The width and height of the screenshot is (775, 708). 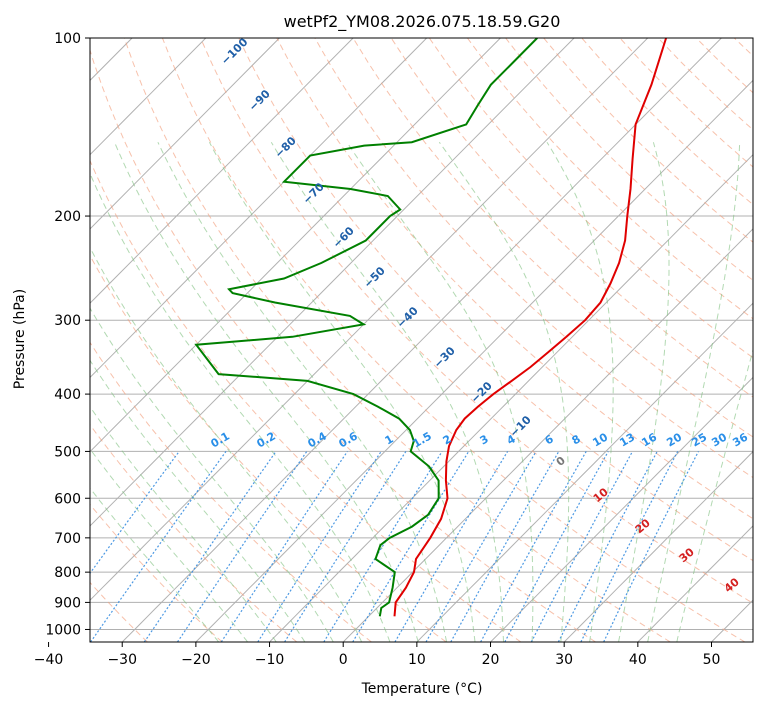 I want to click on y-tick-label: 800, so click(x=67, y=573).